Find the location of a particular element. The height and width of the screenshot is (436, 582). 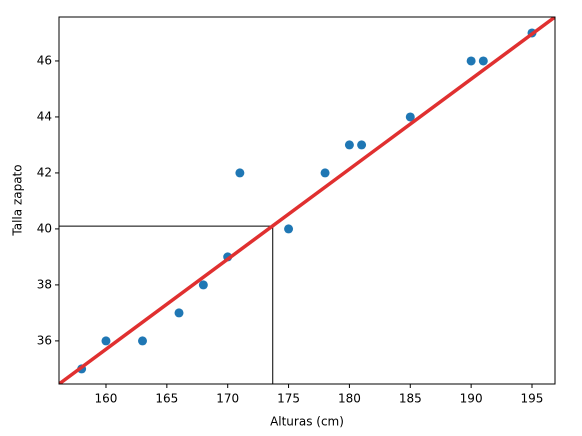

y-tick-label: 46 is located at coordinates (44, 60).